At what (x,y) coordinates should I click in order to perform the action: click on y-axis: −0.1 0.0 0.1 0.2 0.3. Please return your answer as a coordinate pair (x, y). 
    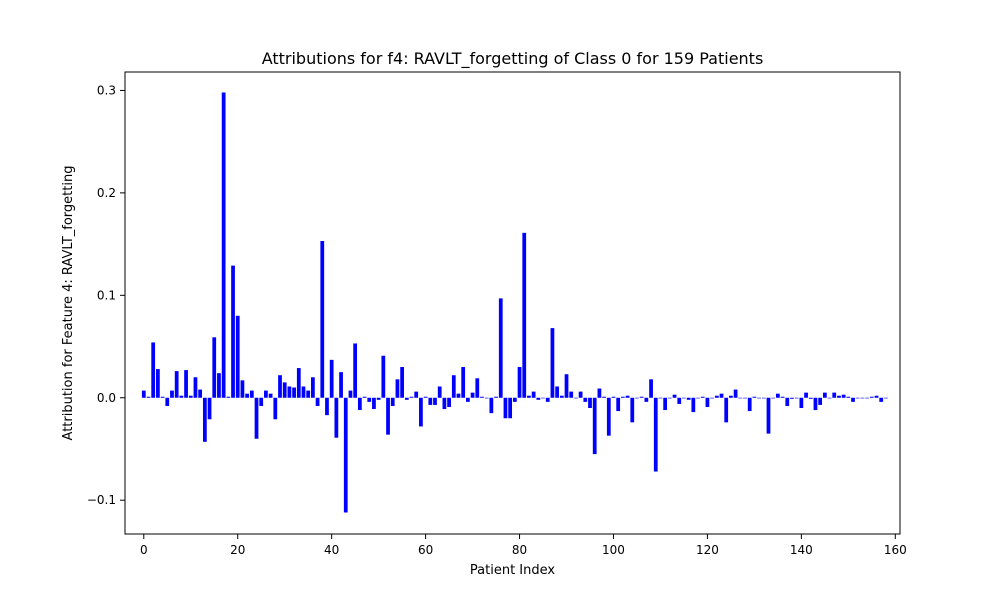
    Looking at the image, I should click on (106, 295).